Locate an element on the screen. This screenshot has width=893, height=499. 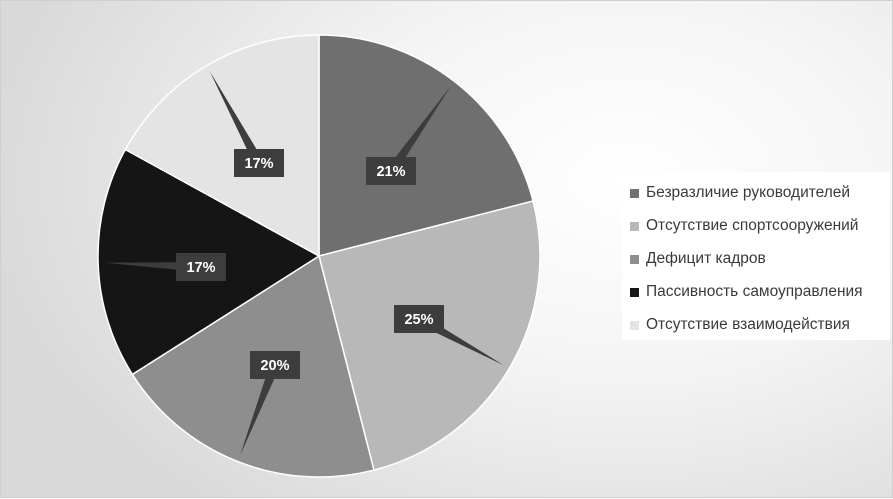
legend-label: Отсутствие взаимодействия is located at coordinates (748, 324).